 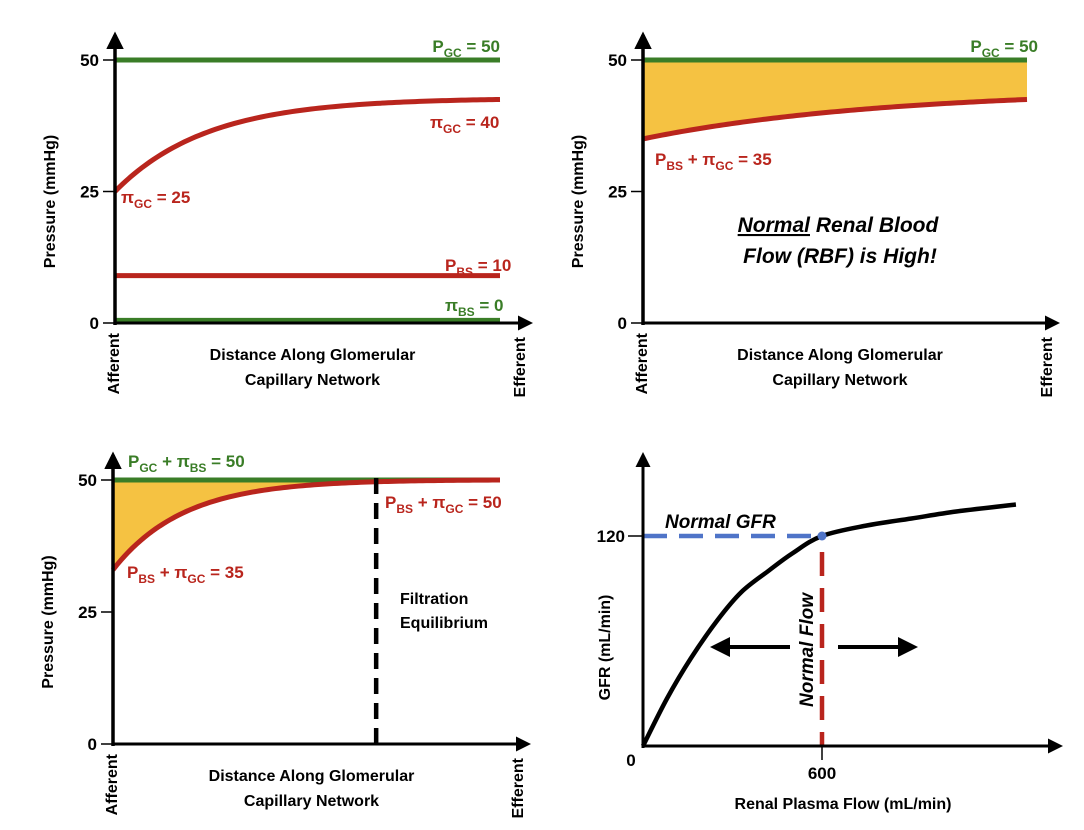 I want to click on series-label: πGC = 25, so click(x=155, y=199).